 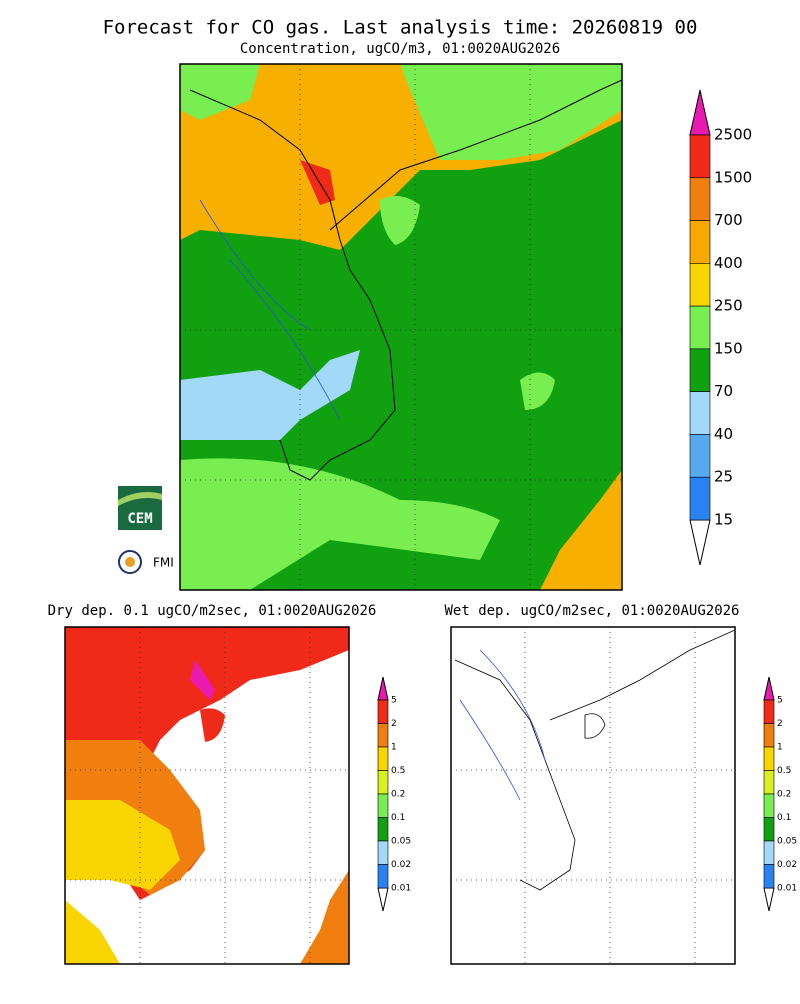 What do you see at coordinates (733, 177) in the screenshot?
I see `colorbar-label: 1500` at bounding box center [733, 177].